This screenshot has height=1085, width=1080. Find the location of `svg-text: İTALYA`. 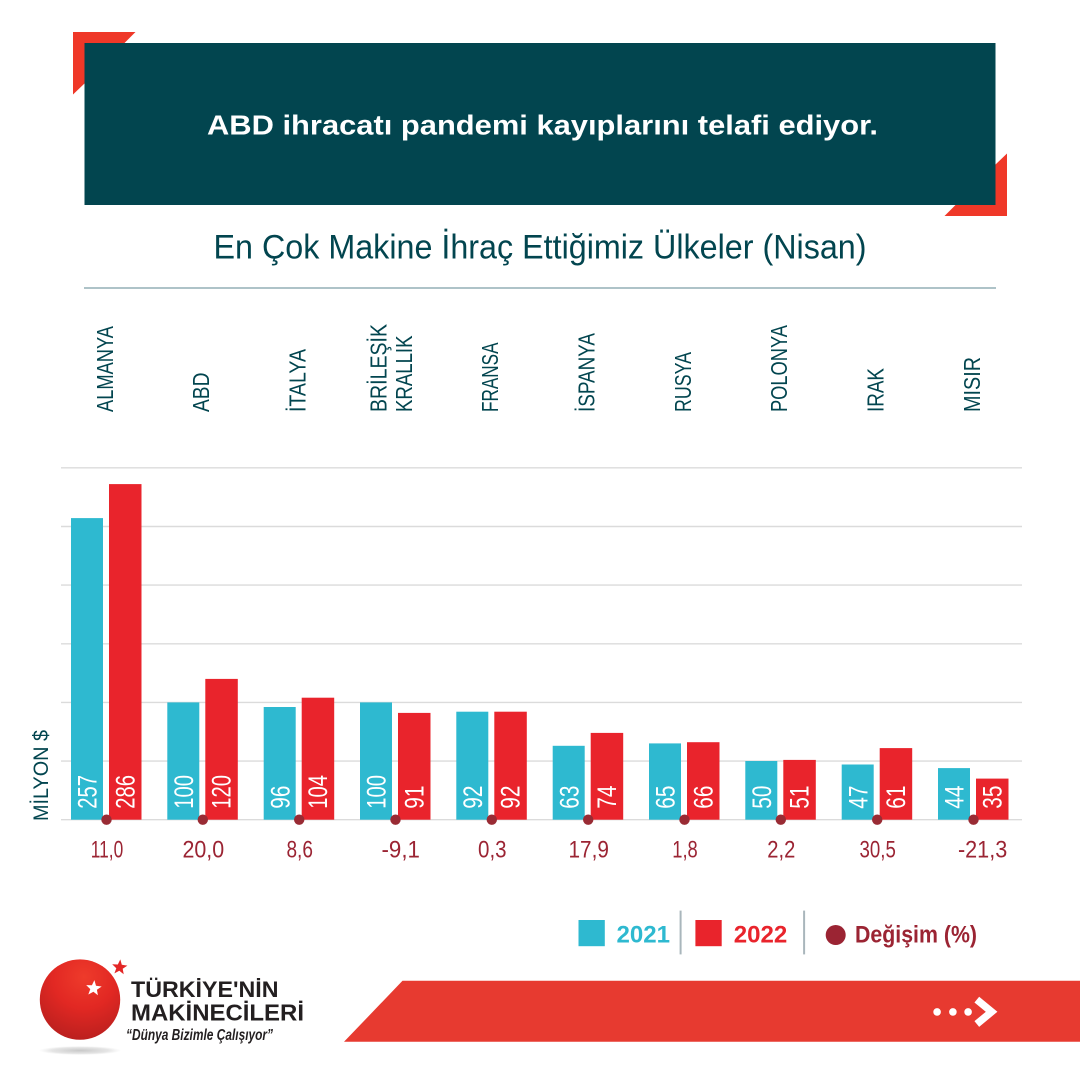

svg-text: İTALYA is located at coordinates (298, 380).